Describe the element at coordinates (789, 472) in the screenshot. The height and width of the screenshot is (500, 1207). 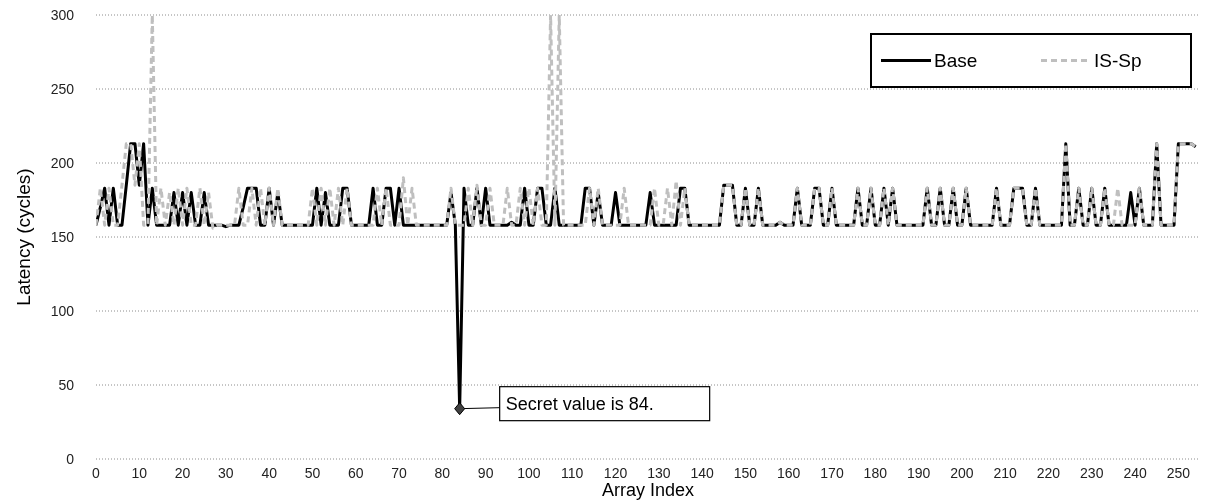
I see `x-tick-label: 160` at that location.